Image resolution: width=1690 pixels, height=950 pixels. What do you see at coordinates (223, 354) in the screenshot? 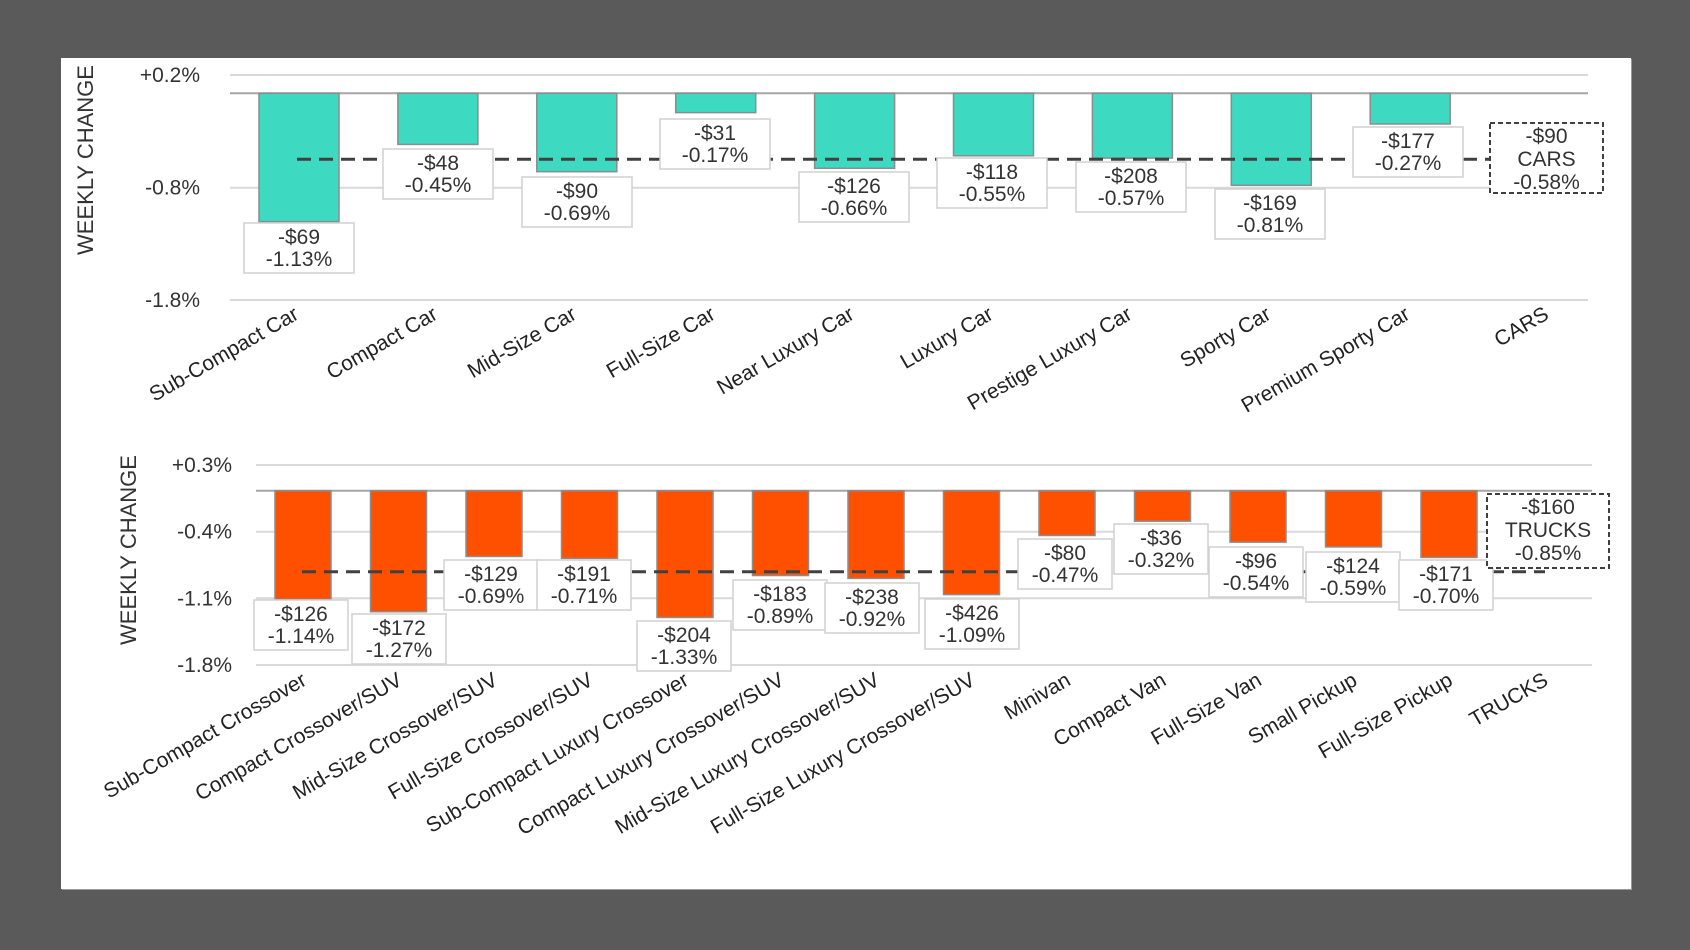
I see `x-category-label: Sub-Compact Car` at bounding box center [223, 354].